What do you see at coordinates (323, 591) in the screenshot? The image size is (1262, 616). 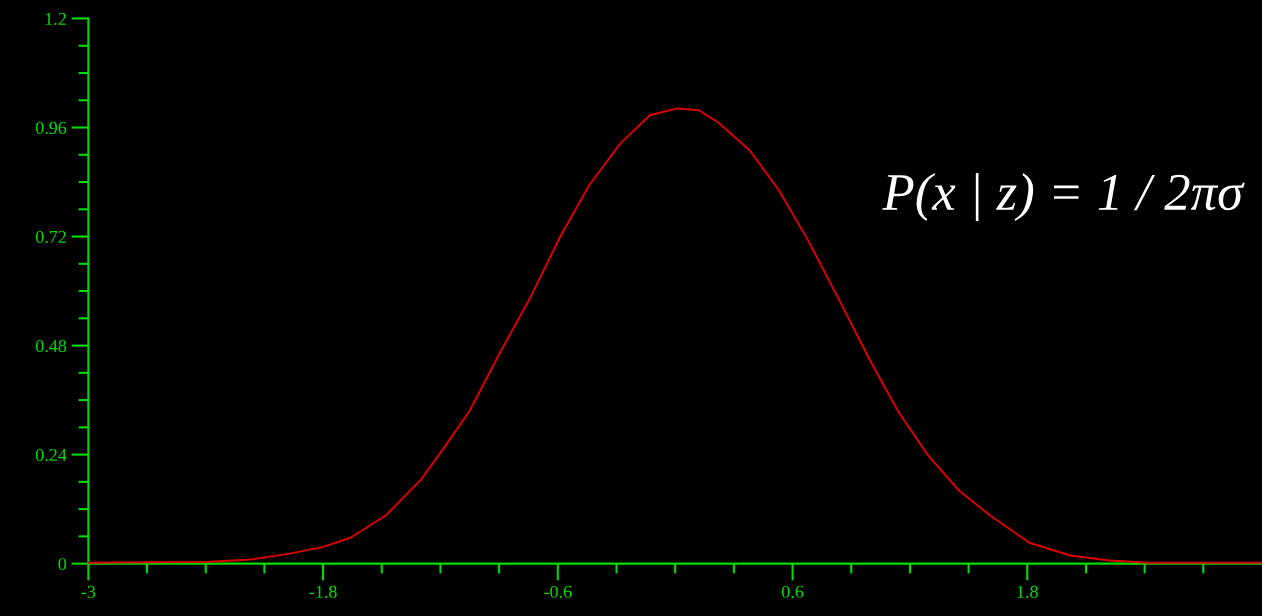 I see `x-tick-label: -1.8` at bounding box center [323, 591].